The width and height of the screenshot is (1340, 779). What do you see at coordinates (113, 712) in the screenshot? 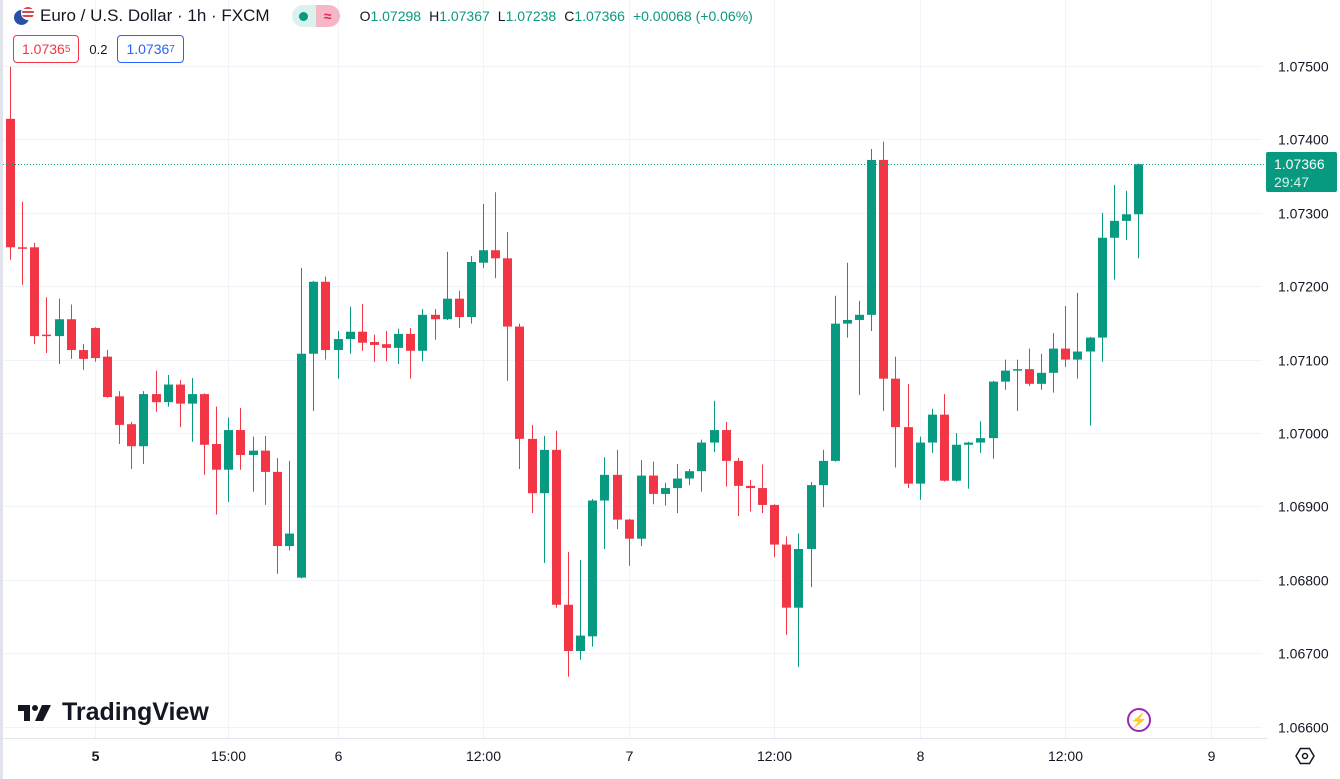
I see `tradingview-logo: TradingView` at bounding box center [113, 712].